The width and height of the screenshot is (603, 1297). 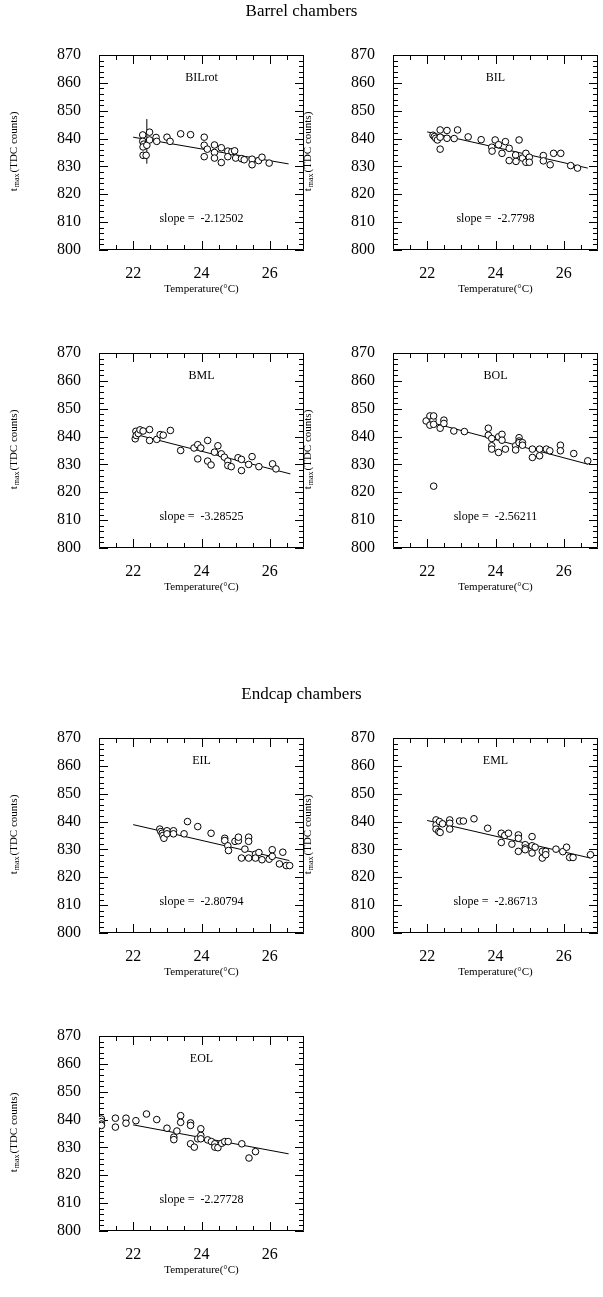 What do you see at coordinates (301, 11) in the screenshot?
I see `chart-subtitle: Barrel chambers` at bounding box center [301, 11].